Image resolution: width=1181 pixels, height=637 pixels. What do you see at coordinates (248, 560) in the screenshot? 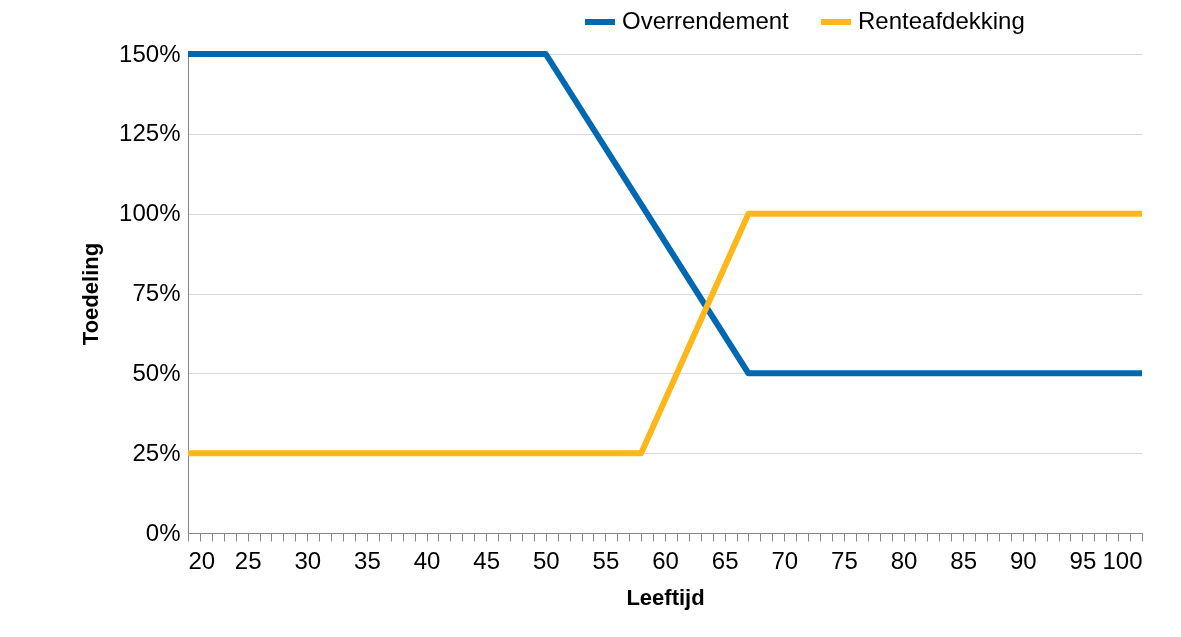
I see `x-tick-label: 25` at bounding box center [248, 560].